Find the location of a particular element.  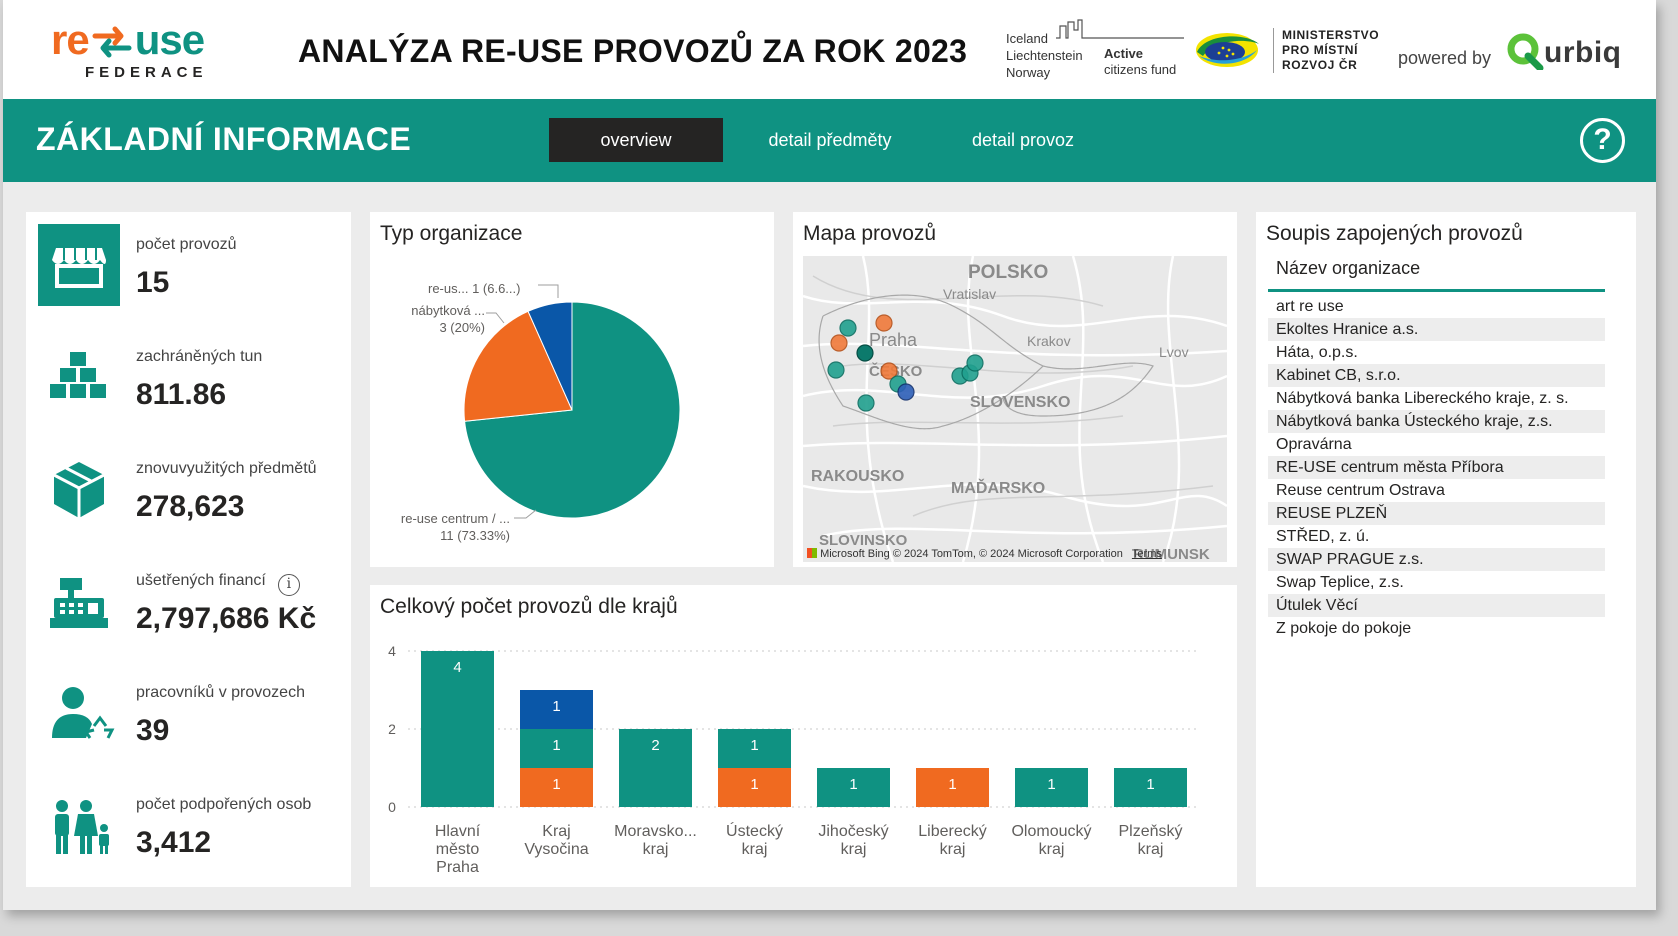

pie-label-line: re-us... 1 (6.6...) is located at coordinates (474, 288).